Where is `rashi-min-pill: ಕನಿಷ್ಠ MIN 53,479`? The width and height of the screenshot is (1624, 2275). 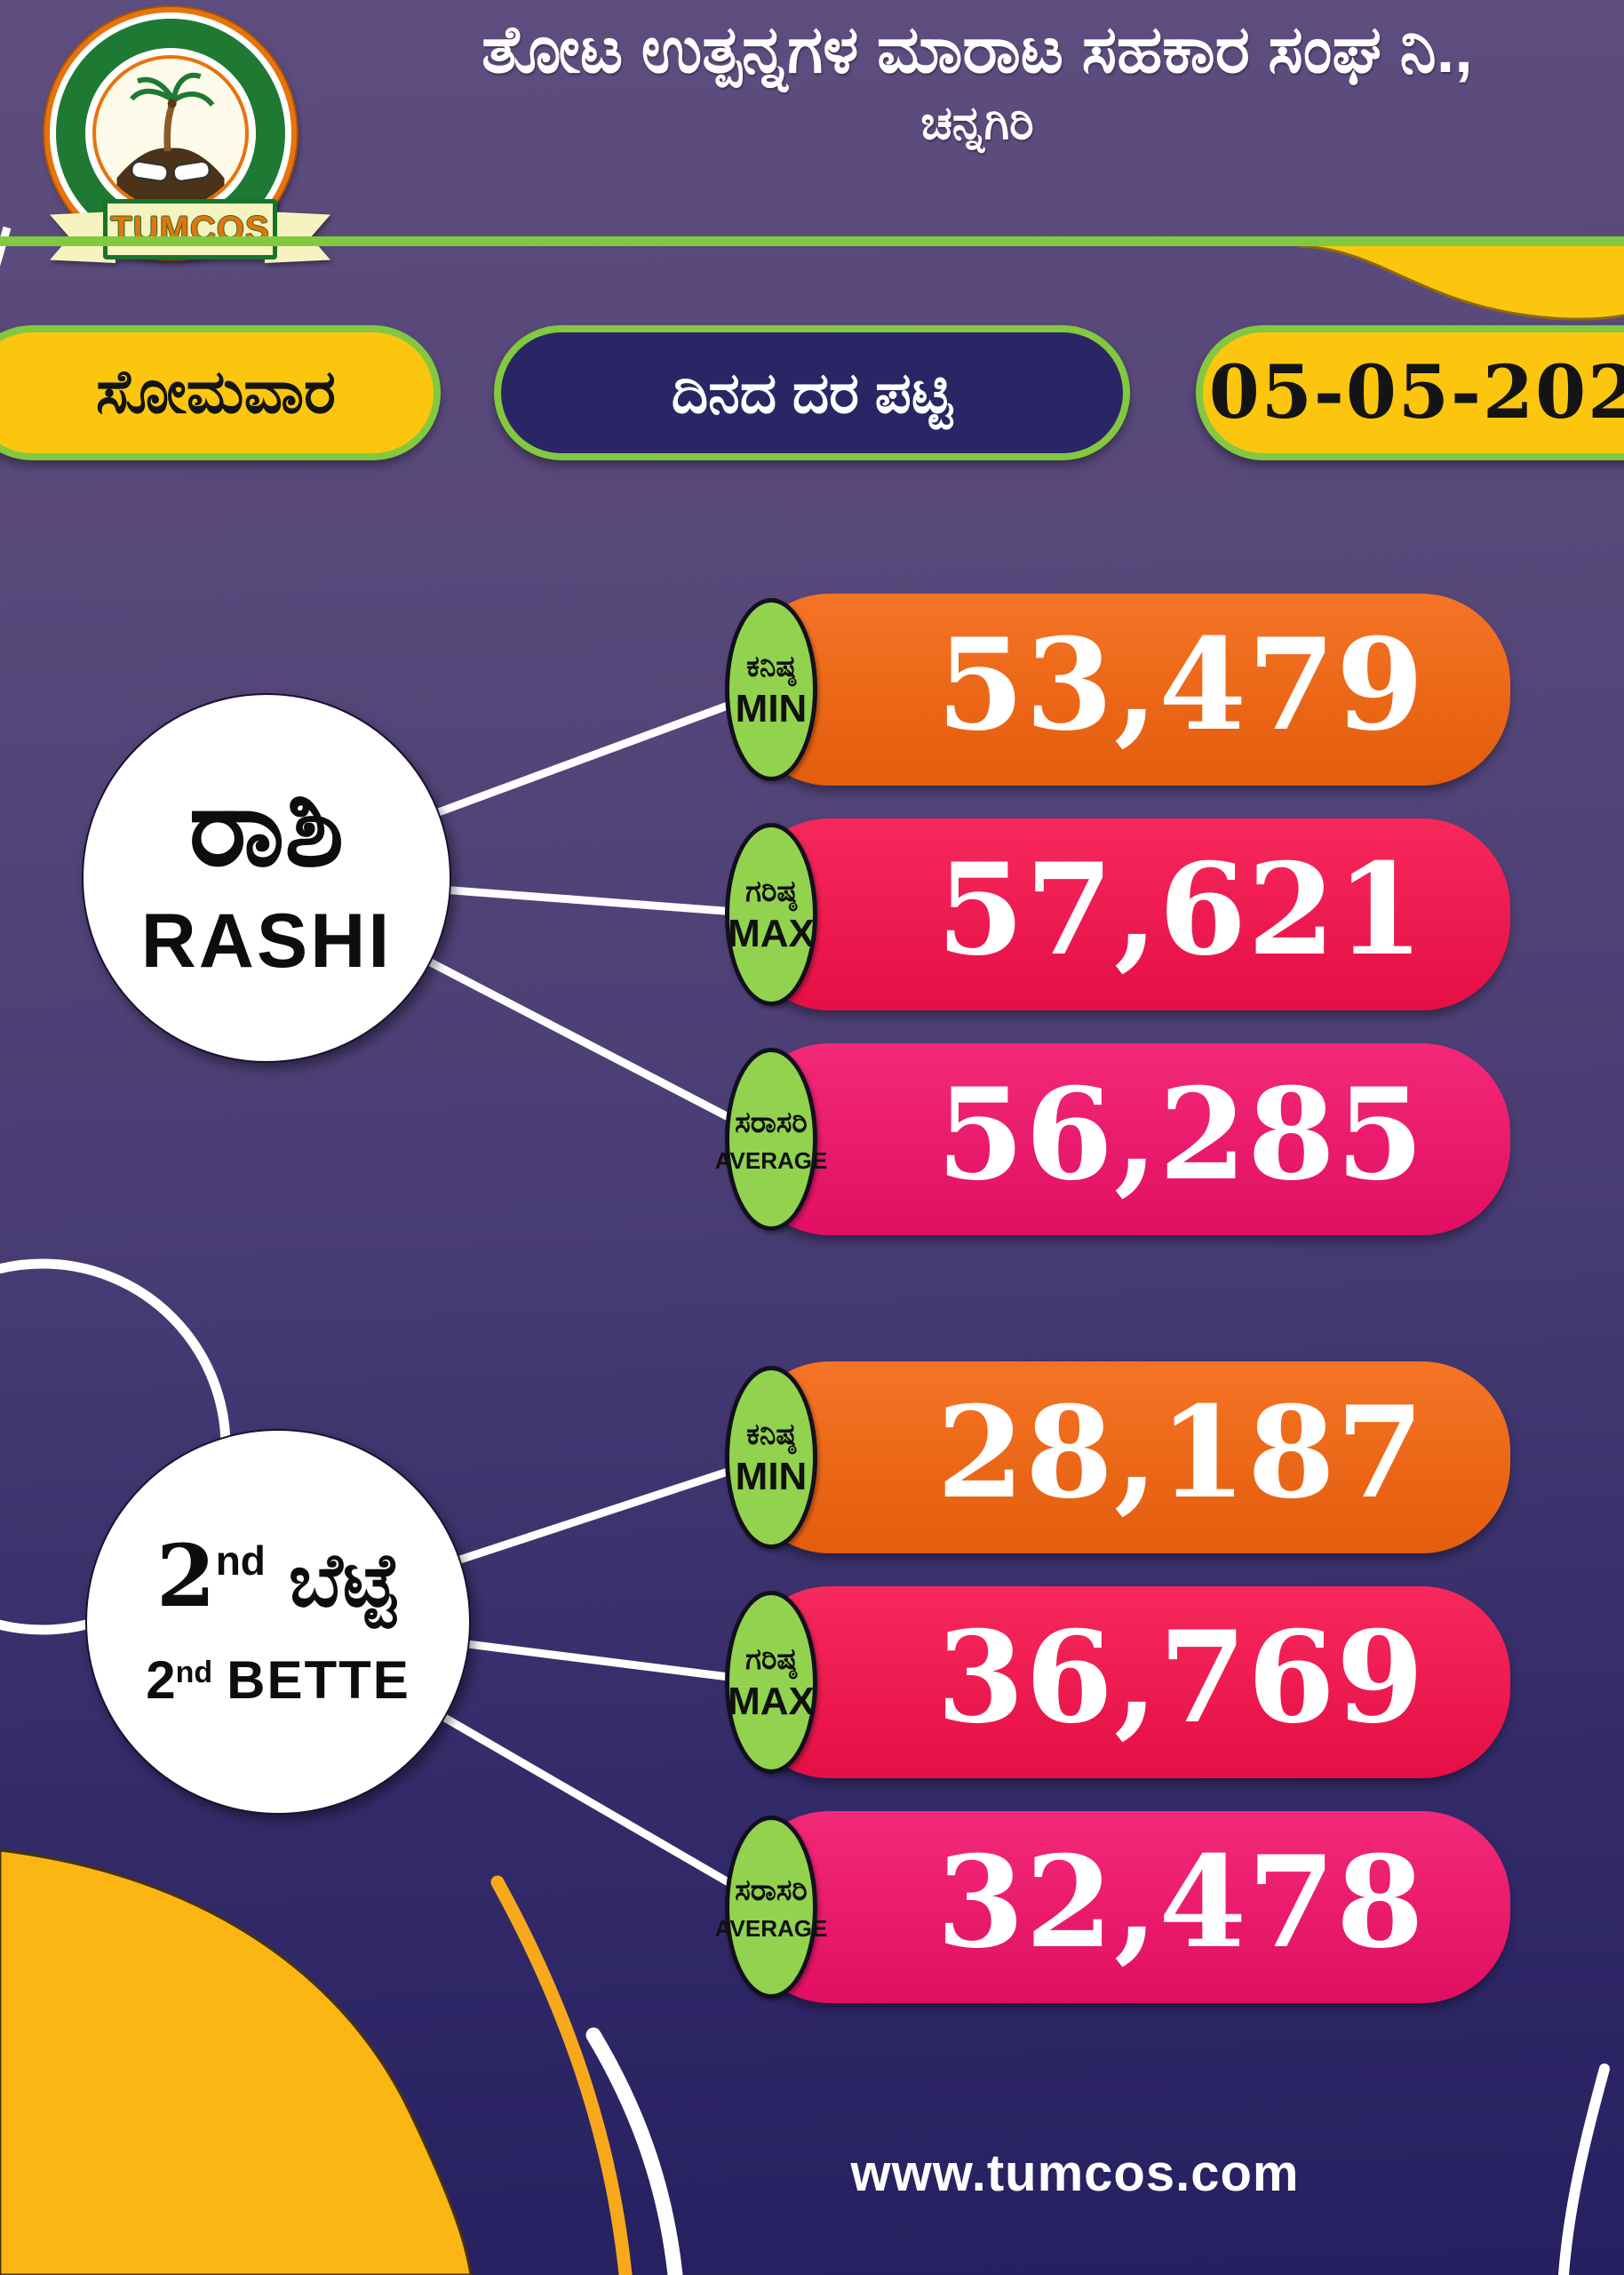 rashi-min-pill: ಕನಿಷ್ಠ MIN 53,479 is located at coordinates (1117, 690).